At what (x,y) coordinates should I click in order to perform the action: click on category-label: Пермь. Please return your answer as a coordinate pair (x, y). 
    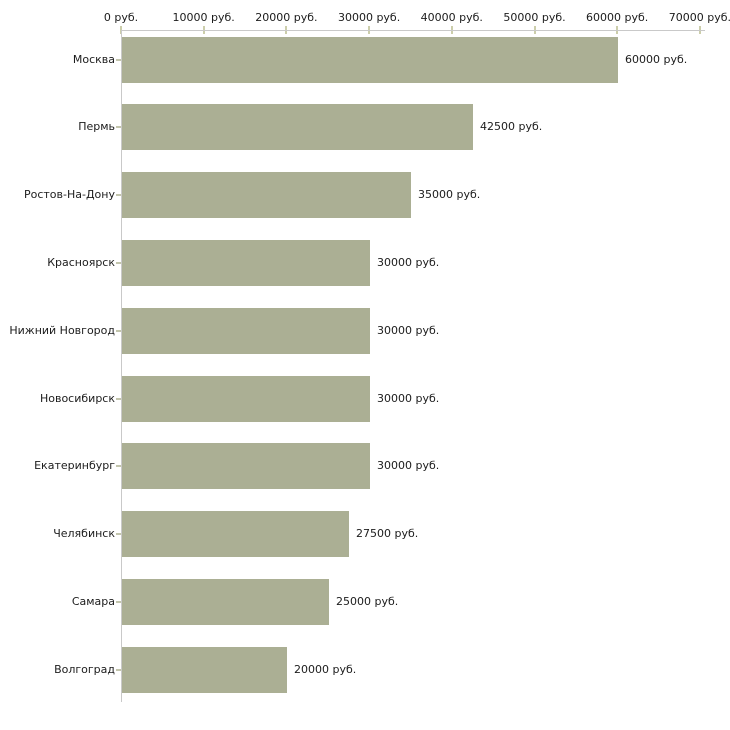
    Looking at the image, I should click on (96, 127).